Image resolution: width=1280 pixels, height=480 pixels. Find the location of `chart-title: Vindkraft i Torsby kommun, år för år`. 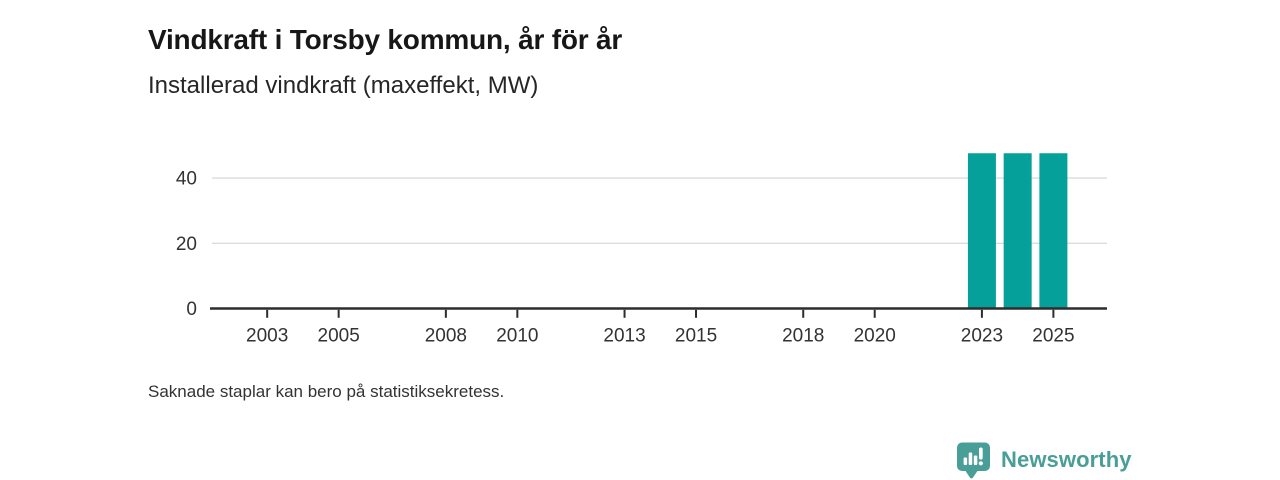

chart-title: Vindkraft i Torsby kommun, år för år is located at coordinates (385, 39).